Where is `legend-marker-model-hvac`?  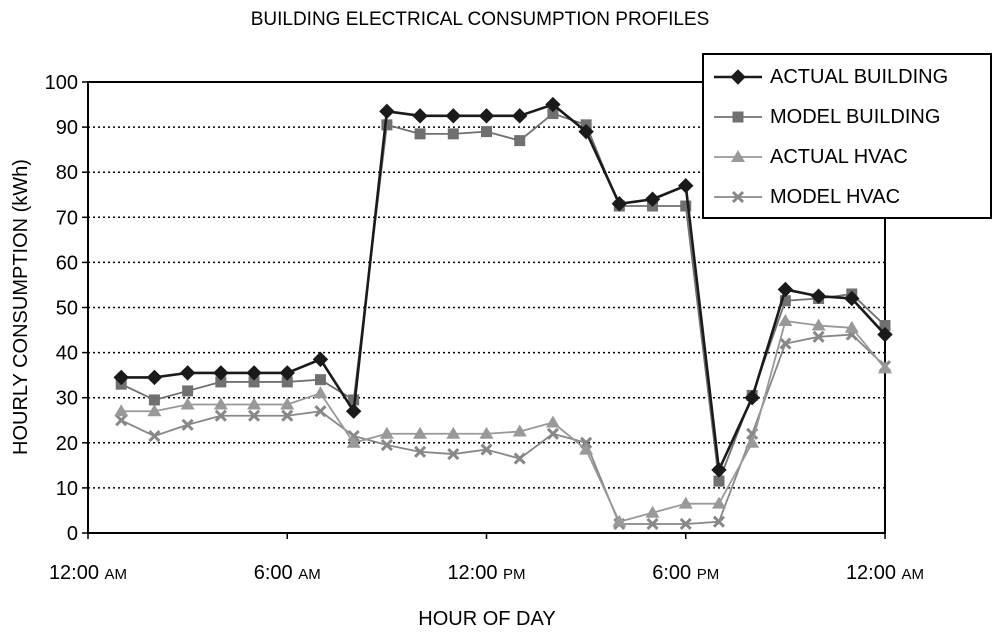
legend-marker-model-hvac is located at coordinates (738, 197).